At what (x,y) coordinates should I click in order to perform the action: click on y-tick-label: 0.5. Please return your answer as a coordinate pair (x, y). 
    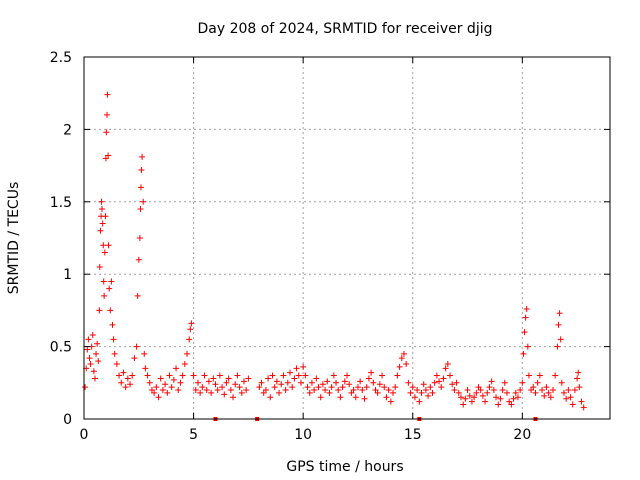
    Looking at the image, I should click on (61, 348).